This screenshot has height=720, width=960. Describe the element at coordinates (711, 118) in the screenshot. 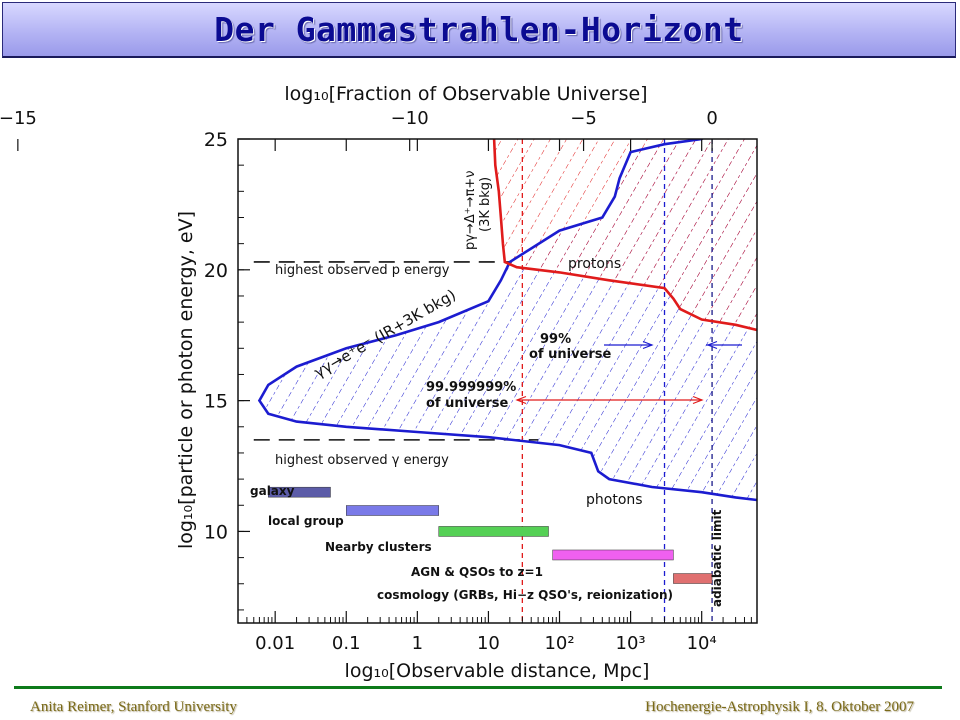

I see `x2-tick-label-3: 0` at that location.